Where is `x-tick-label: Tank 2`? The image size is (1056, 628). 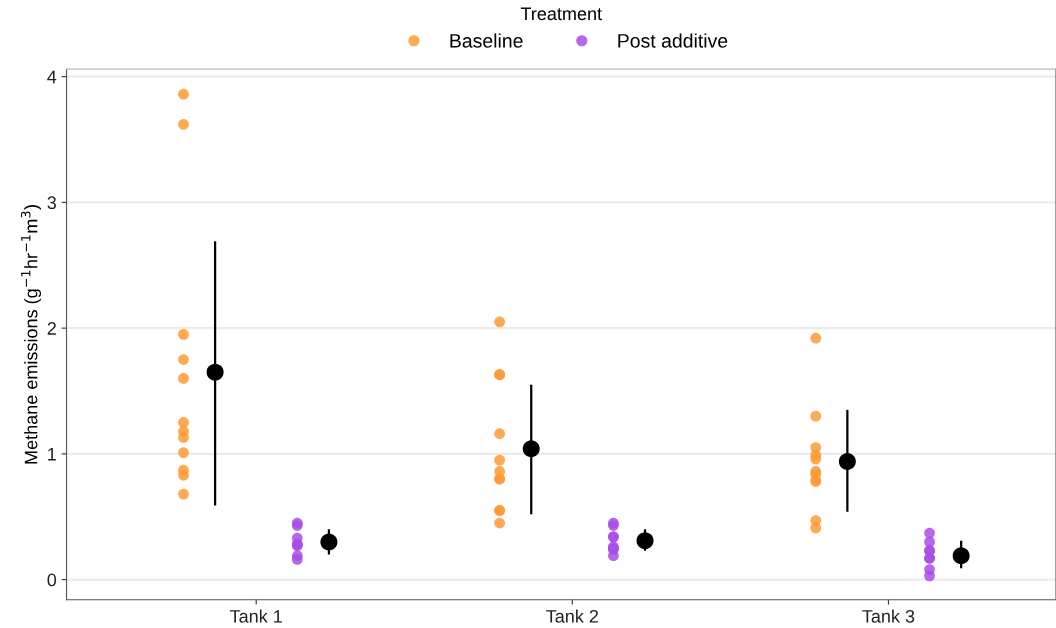 x-tick-label: Tank 2 is located at coordinates (572, 616).